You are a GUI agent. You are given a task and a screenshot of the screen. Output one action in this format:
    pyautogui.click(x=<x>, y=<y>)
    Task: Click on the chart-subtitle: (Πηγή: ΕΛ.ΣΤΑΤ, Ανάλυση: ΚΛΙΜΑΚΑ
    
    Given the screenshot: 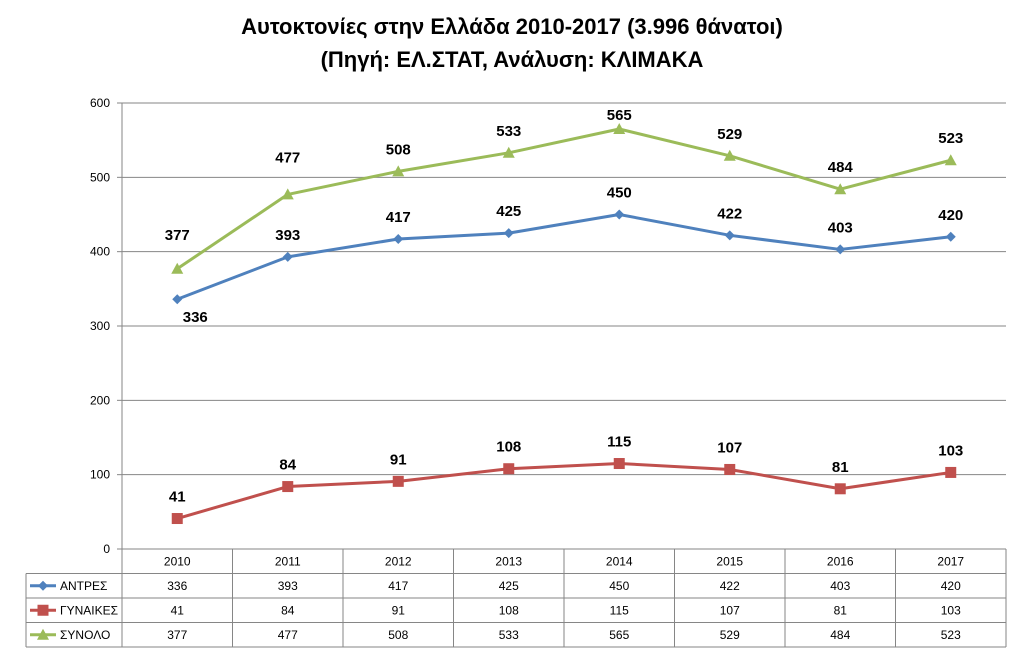 What is the action you would take?
    pyautogui.click(x=512, y=59)
    